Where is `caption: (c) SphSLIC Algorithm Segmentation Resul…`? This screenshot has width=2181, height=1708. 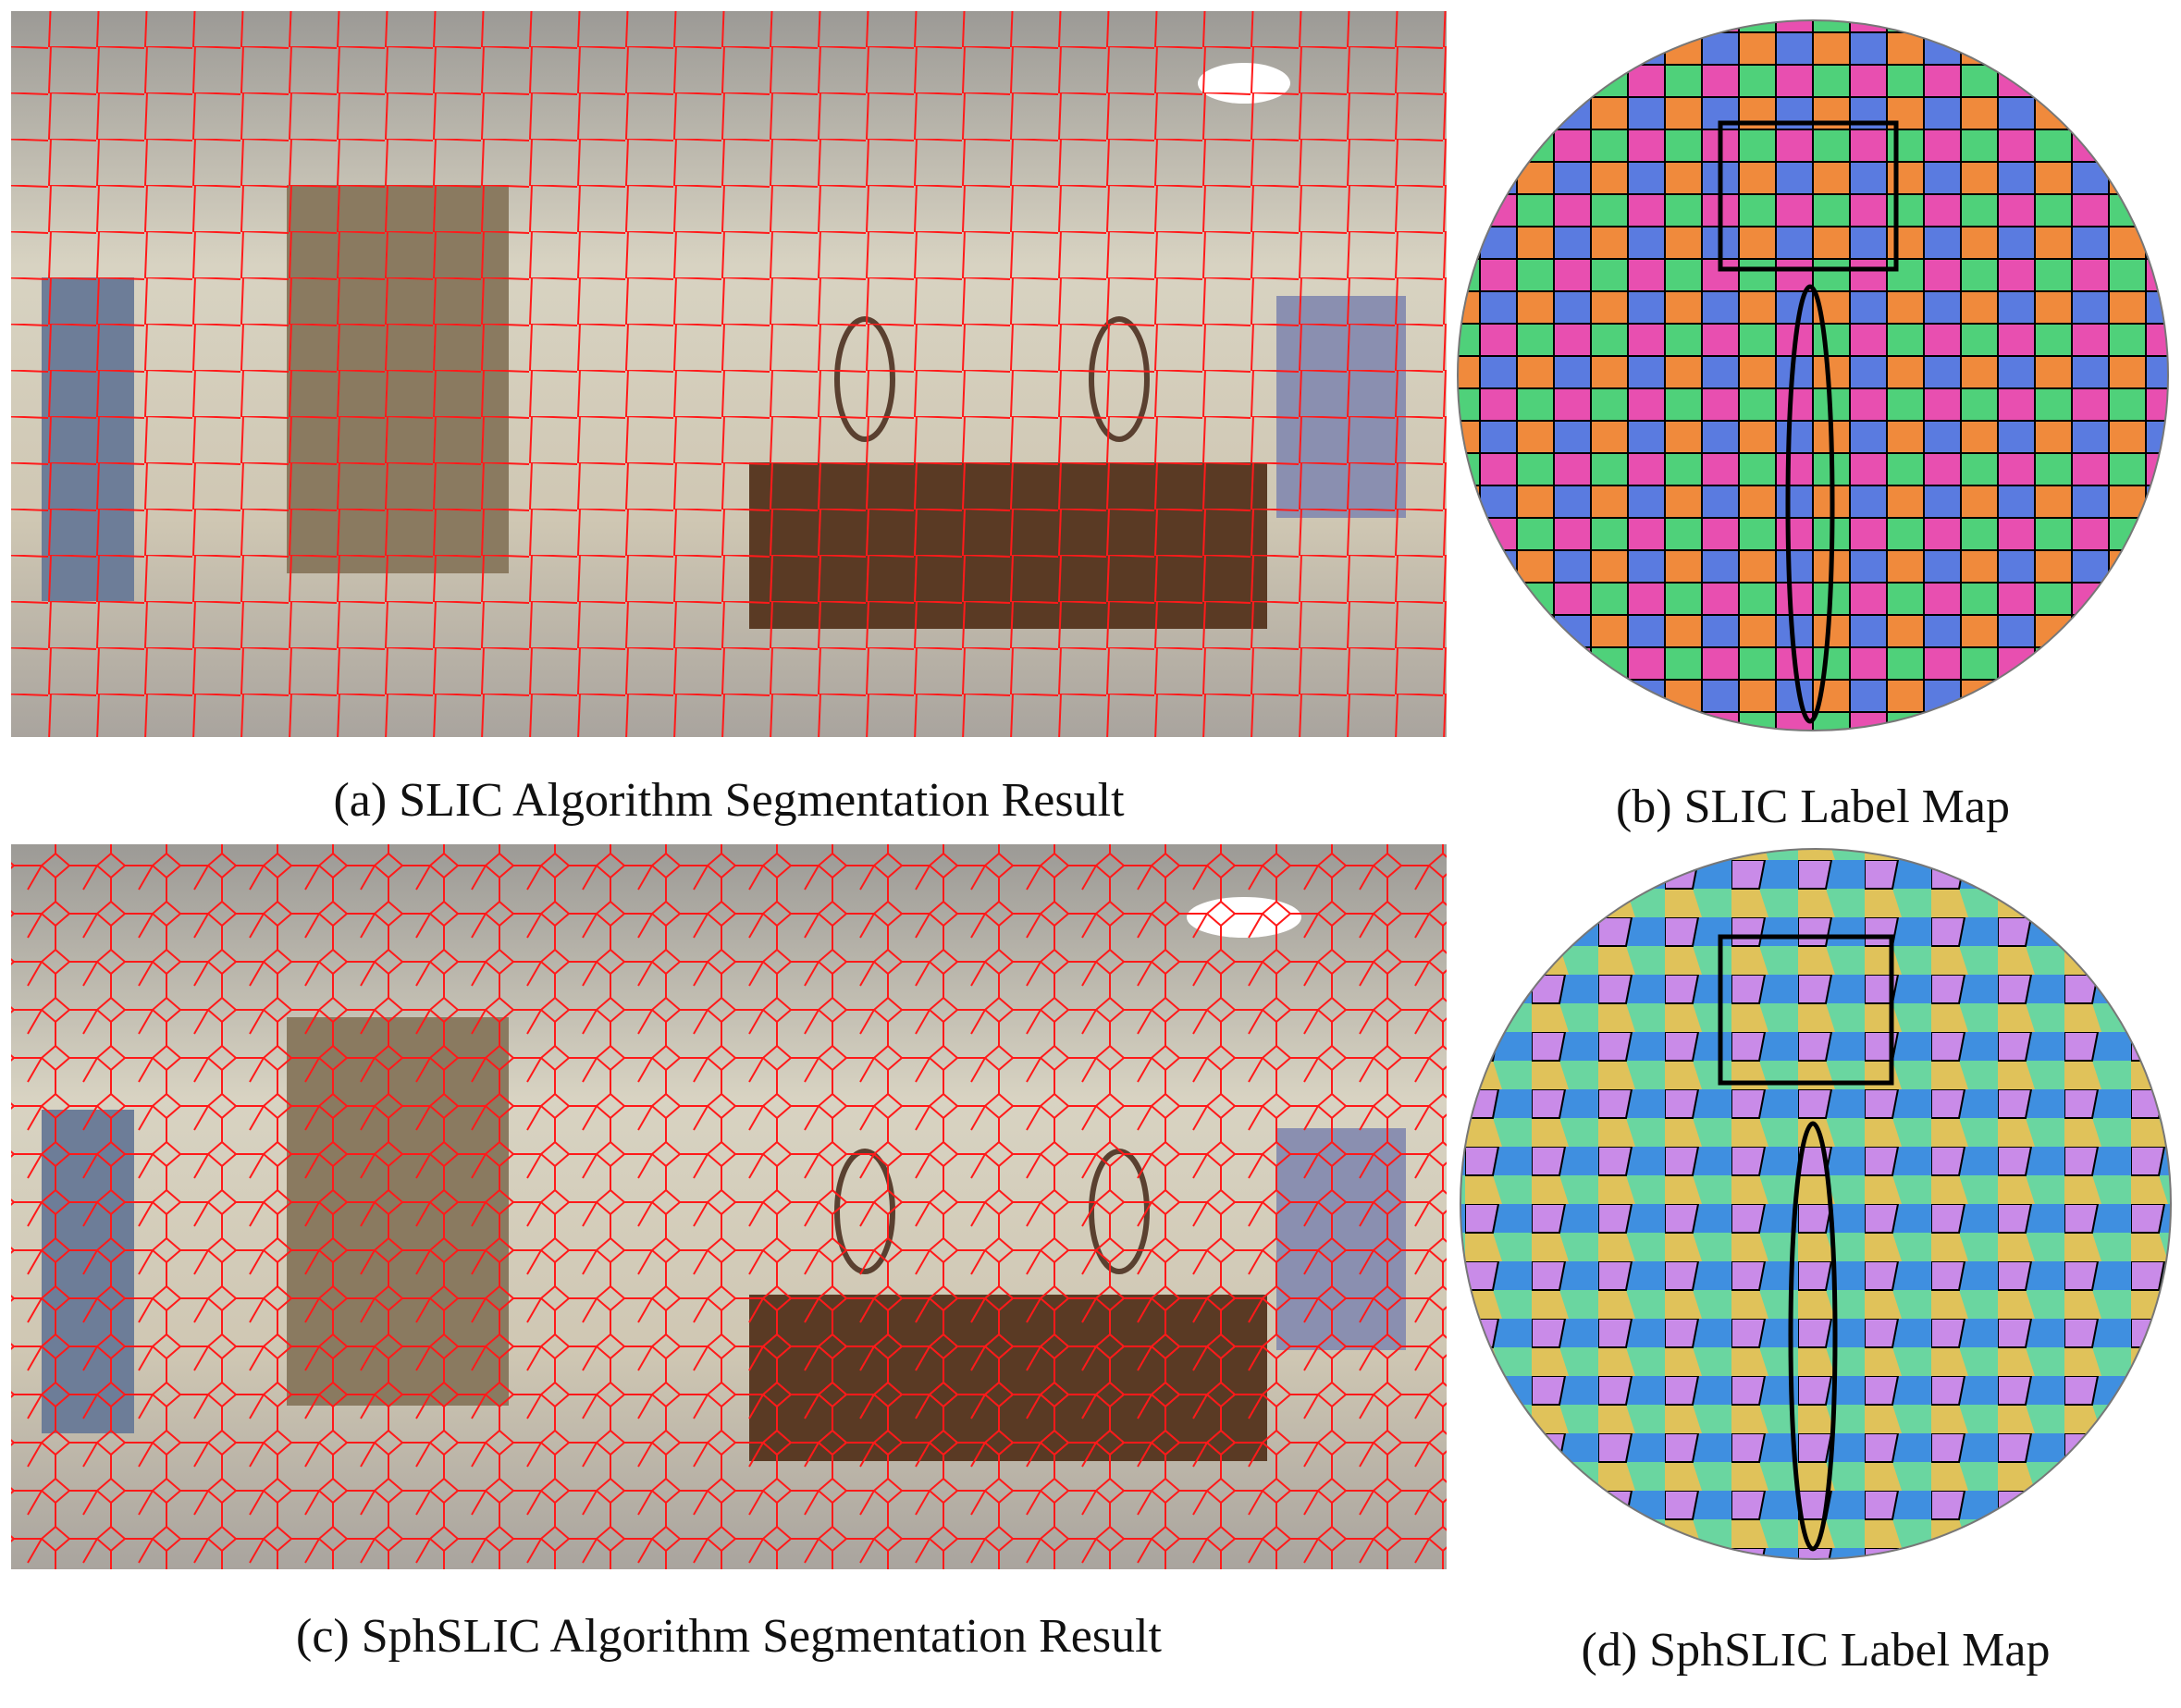
caption: (c) SphSLIC Algorithm Segmentation Resul… is located at coordinates (729, 1637).